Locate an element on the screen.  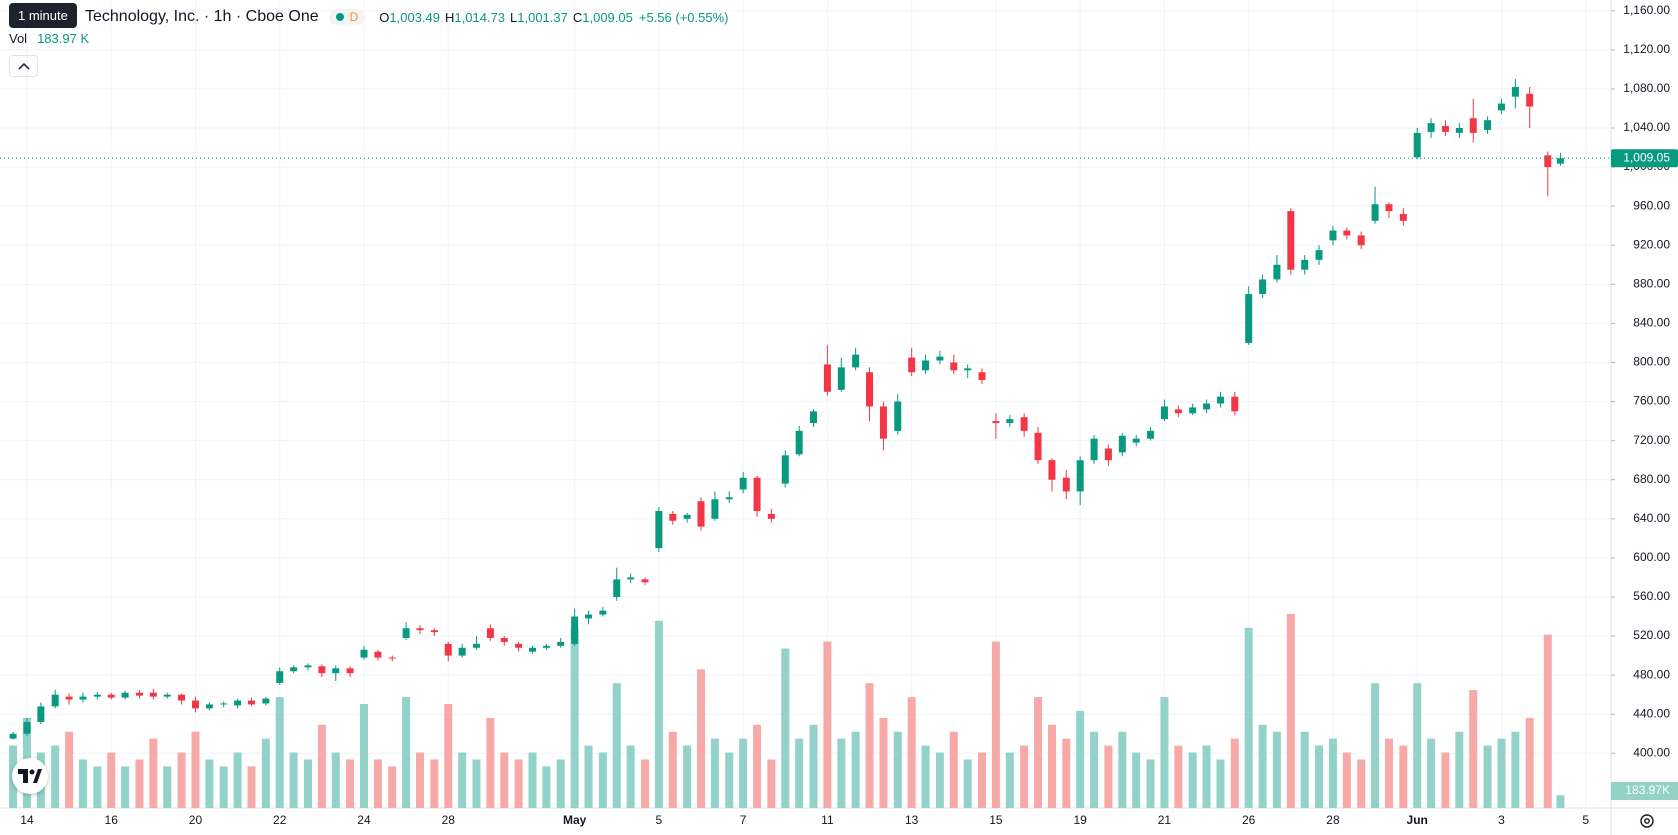
x-tick-label: 16 is located at coordinates (112, 820).